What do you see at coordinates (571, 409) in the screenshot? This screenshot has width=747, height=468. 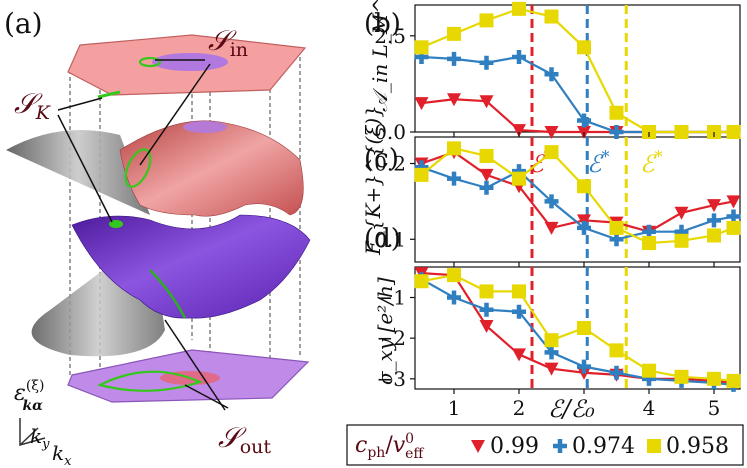 I see `x-axis-label: ℰ/ℰ₀` at bounding box center [571, 409].